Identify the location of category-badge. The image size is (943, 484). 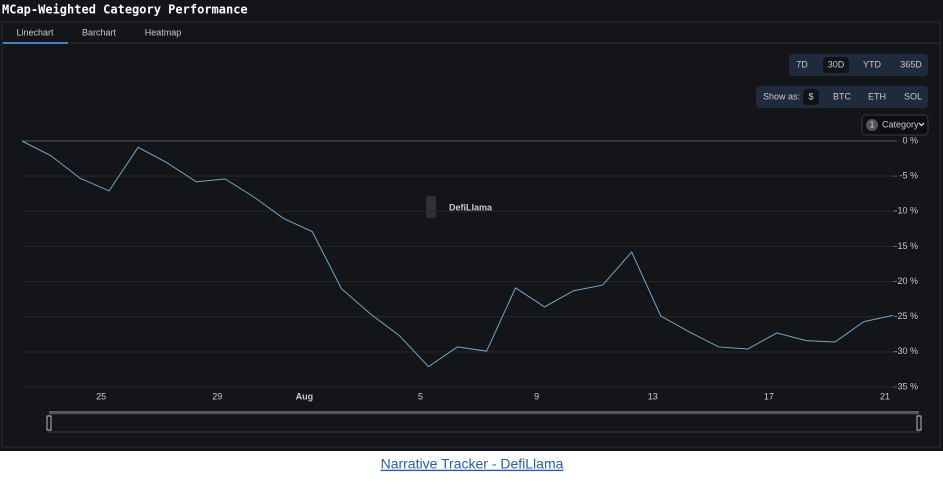
(872, 125).